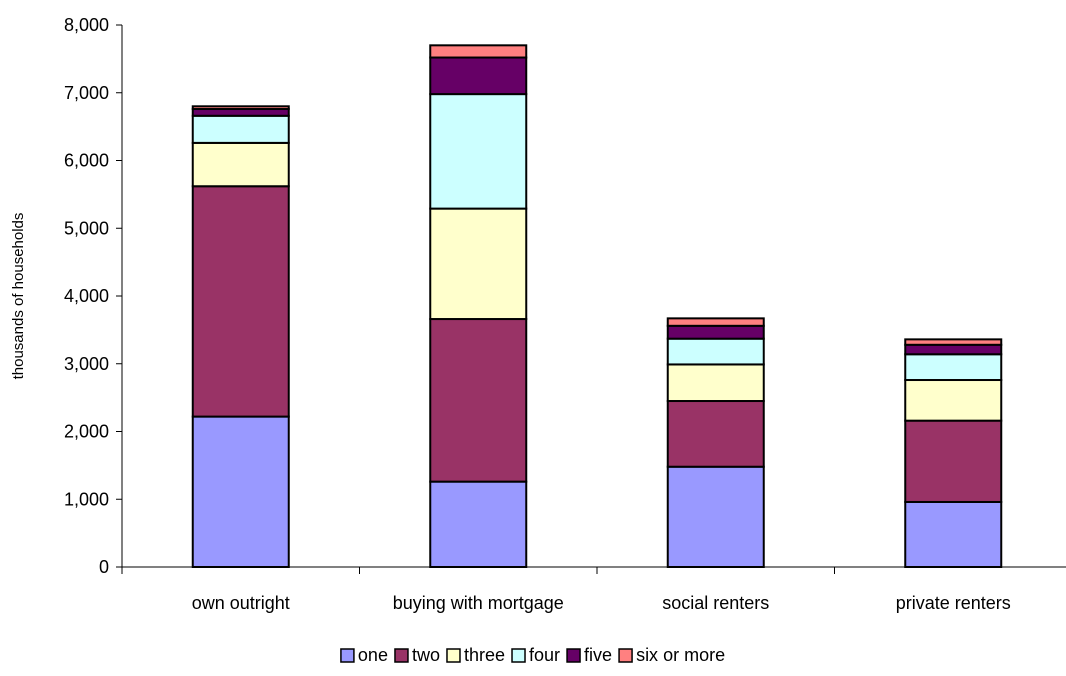 The width and height of the screenshot is (1066, 676). I want to click on y-tick-label: 0, so click(104, 567).